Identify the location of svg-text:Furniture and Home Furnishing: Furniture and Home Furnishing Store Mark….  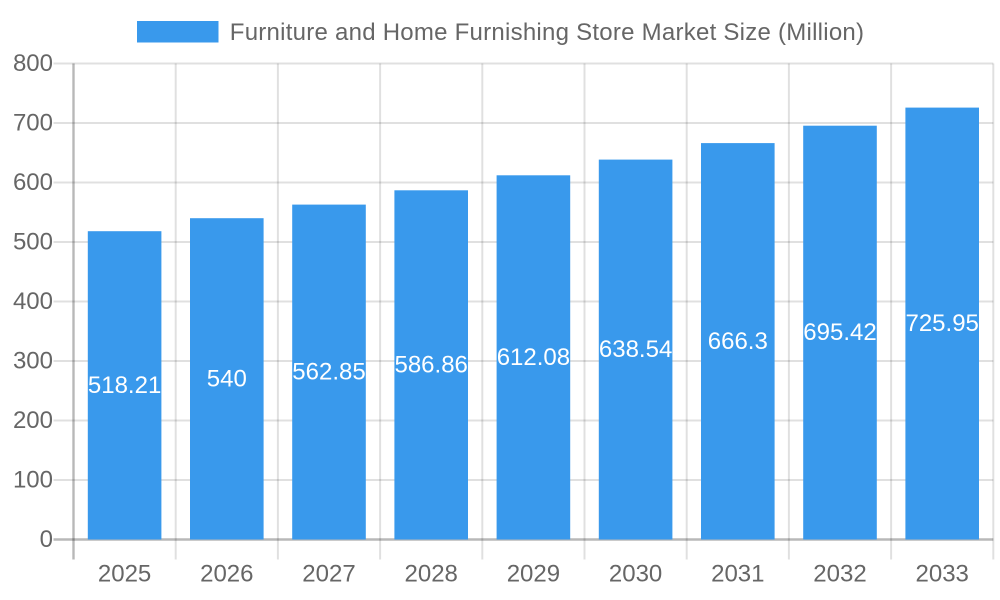
(547, 32).